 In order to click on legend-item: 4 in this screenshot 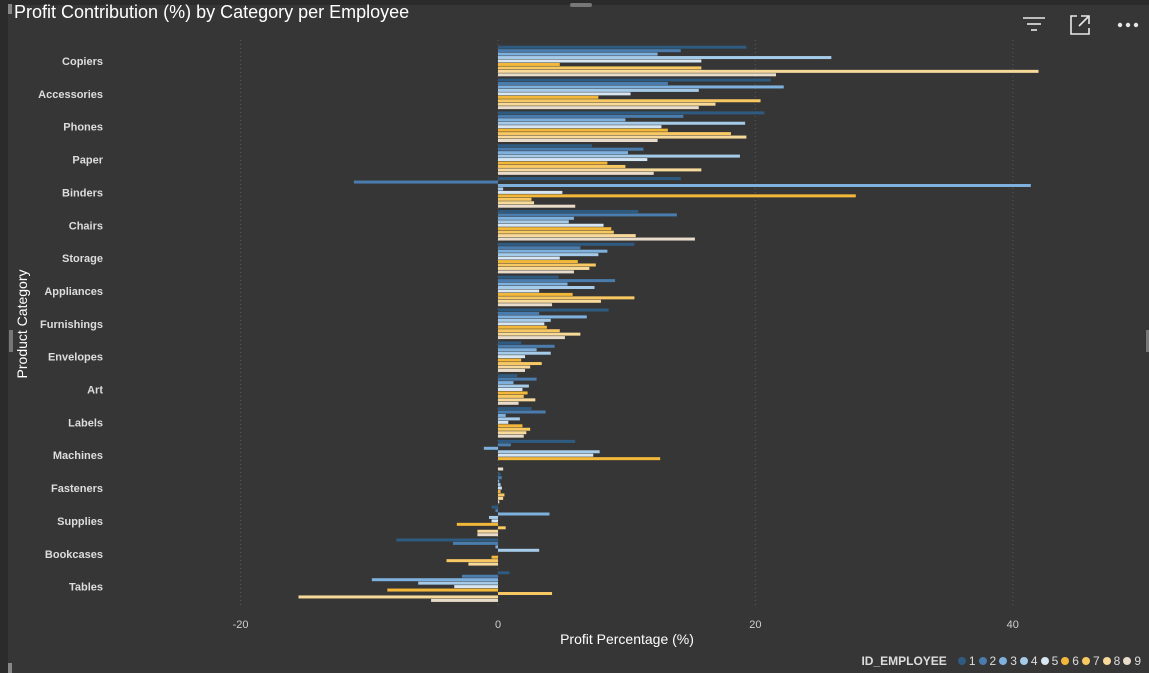, I will do `click(1028, 661)`.